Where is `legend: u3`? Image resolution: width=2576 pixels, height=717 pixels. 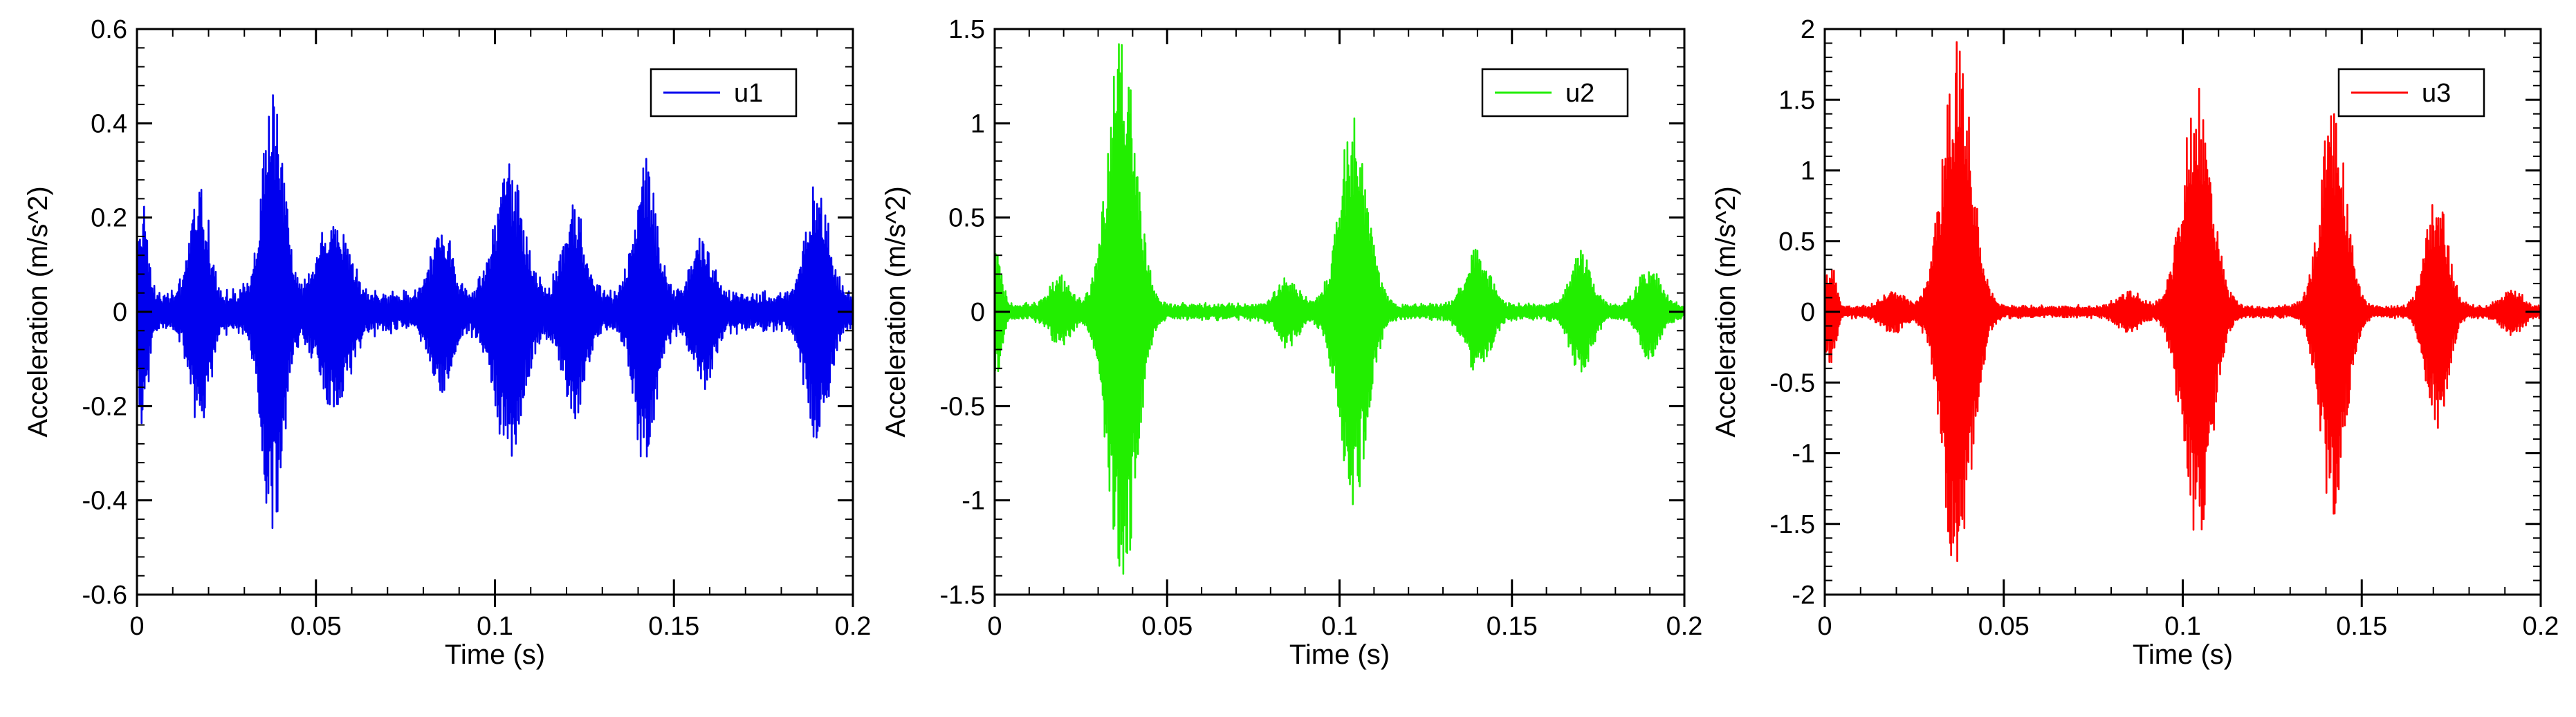 legend: u3 is located at coordinates (2411, 93).